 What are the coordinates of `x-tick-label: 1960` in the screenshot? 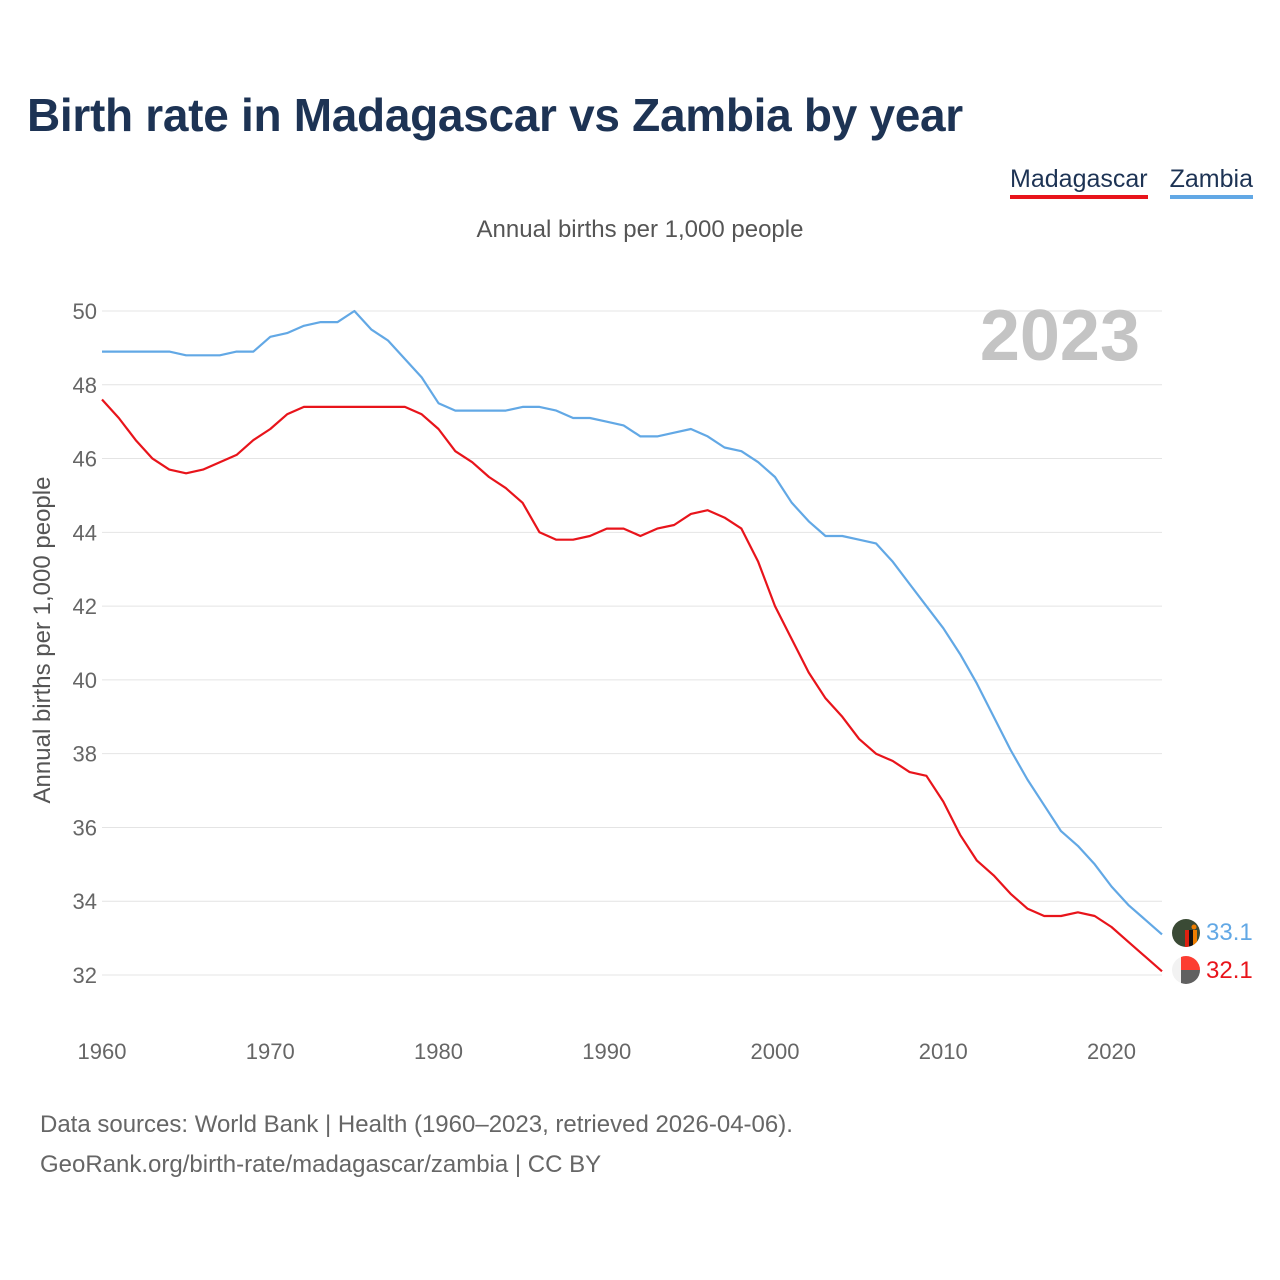 It's located at (102, 1051).